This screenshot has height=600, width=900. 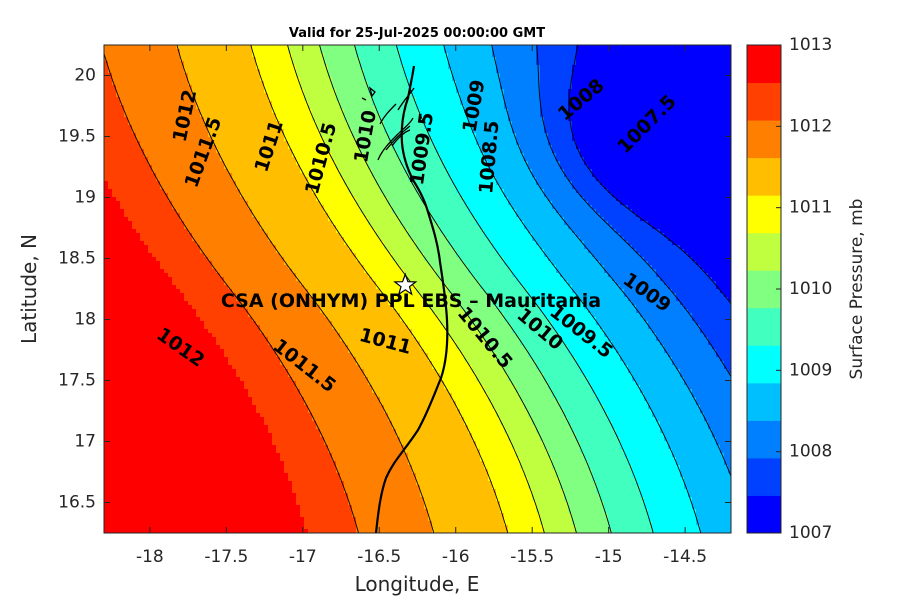 What do you see at coordinates (417, 584) in the screenshot?
I see `x-axis-label: Longitude, E` at bounding box center [417, 584].